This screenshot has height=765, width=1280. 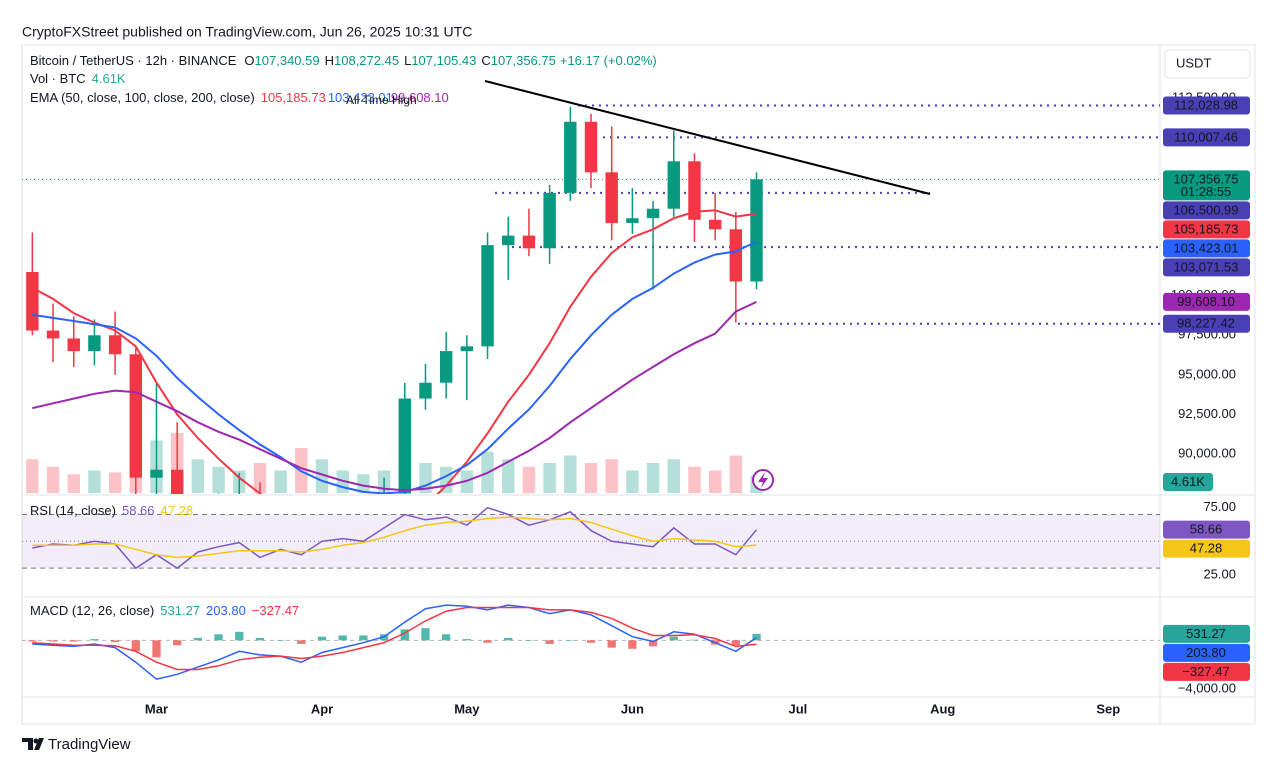 I want to click on price-label: 110,007.46, so click(x=1206, y=136).